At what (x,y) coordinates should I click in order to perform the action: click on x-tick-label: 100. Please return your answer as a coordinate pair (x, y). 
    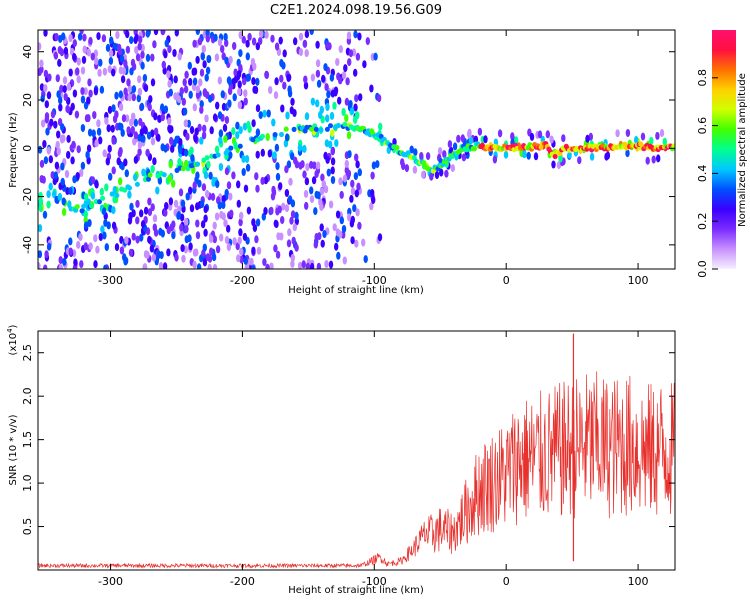
    Looking at the image, I should click on (638, 280).